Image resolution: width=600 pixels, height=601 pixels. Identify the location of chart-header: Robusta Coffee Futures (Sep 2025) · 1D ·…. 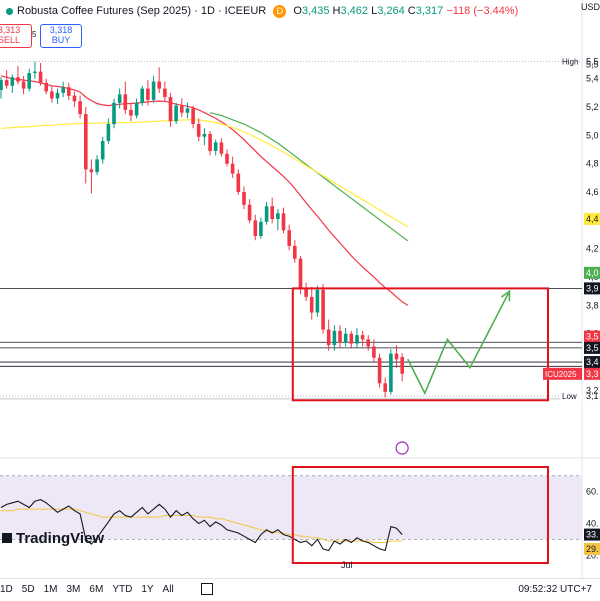
(270, 11).